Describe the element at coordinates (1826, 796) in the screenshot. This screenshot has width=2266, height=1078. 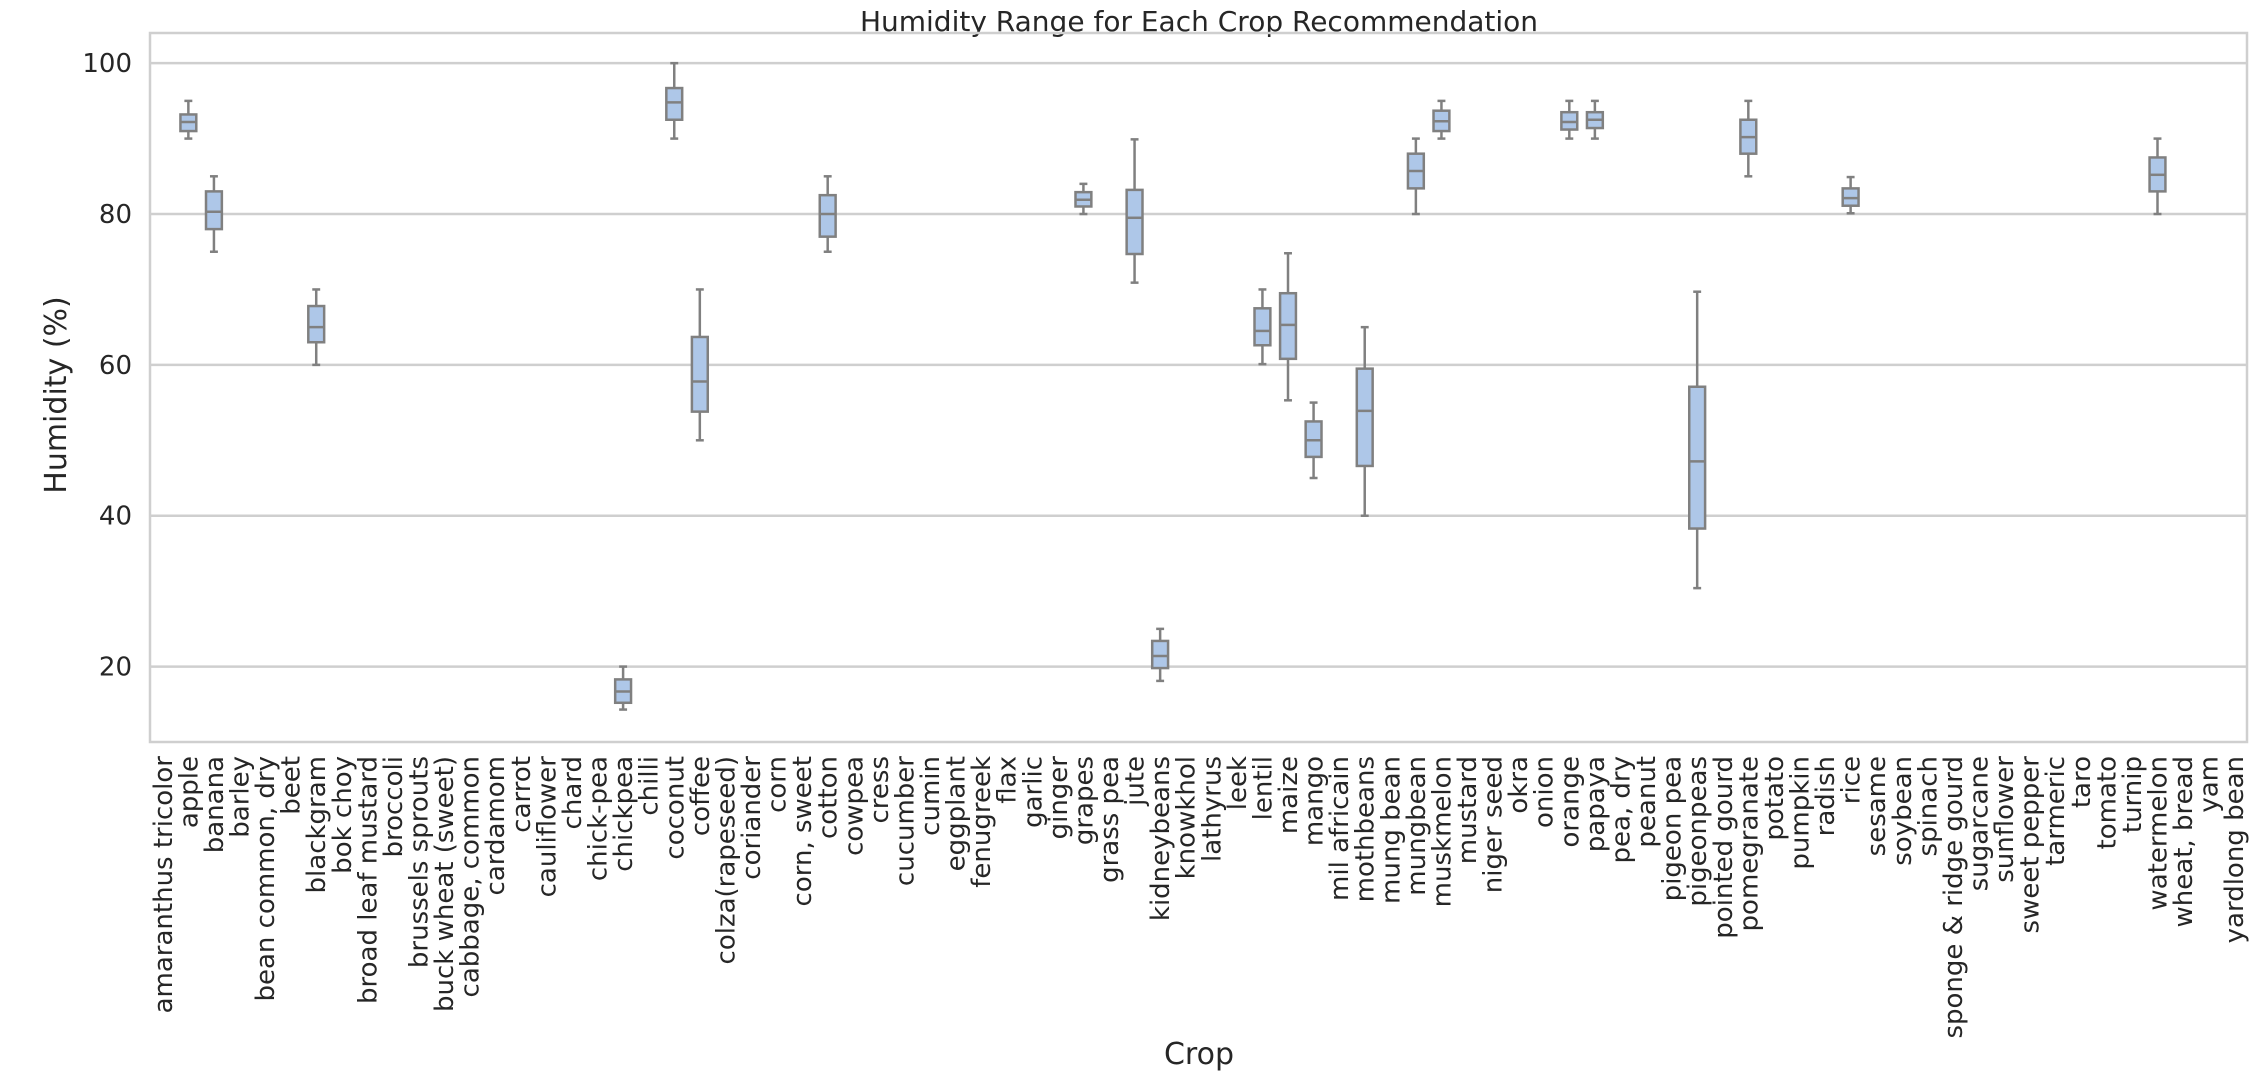
I see `x-tick-label: radish` at that location.